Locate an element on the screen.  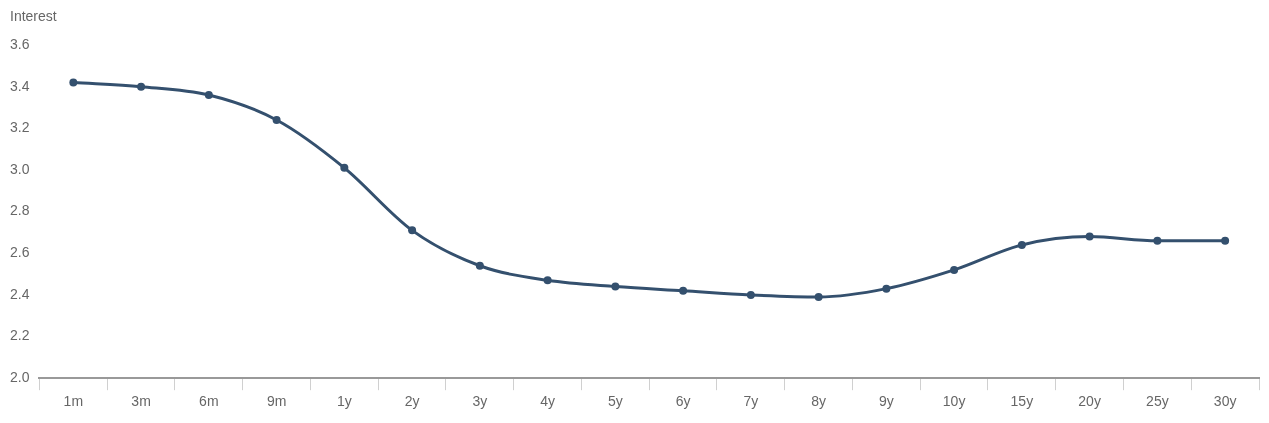
x-tick-label: 8y is located at coordinates (819, 401).